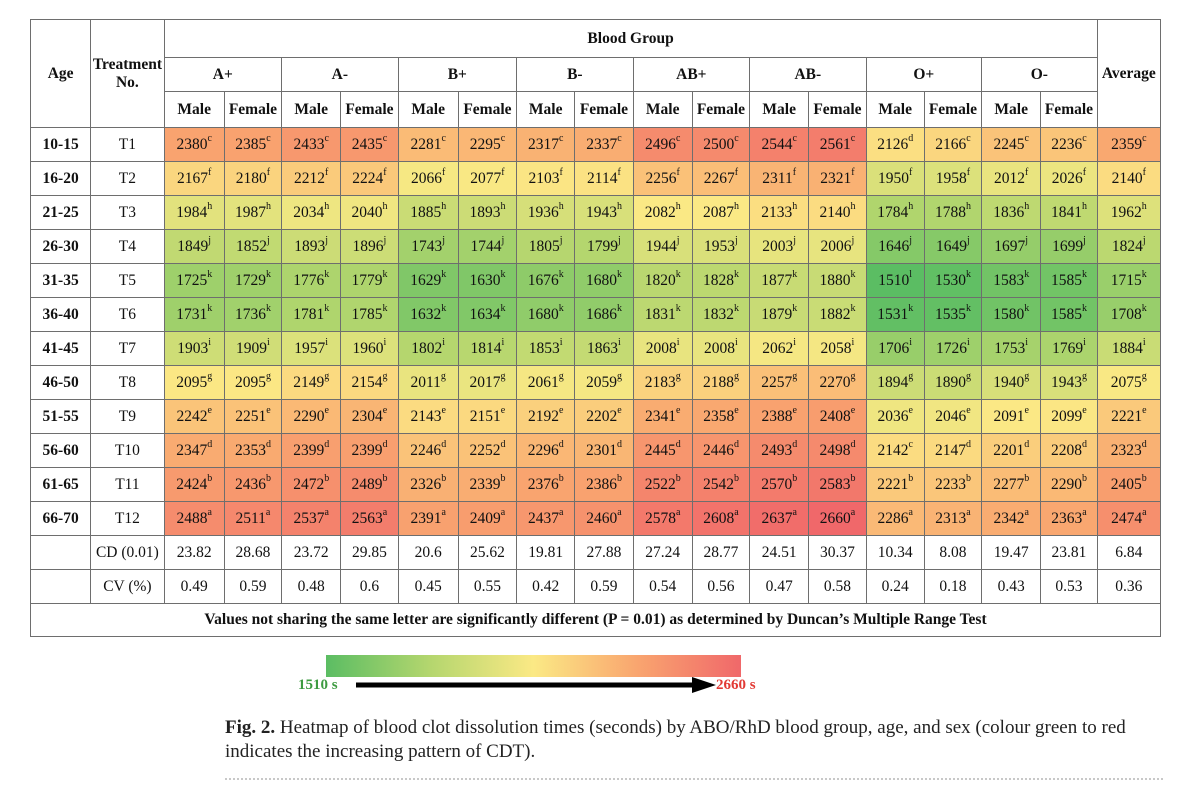 Image resolution: width=1199 pixels, height=790 pixels. Describe the element at coordinates (720, 246) in the screenshot. I see `cell-value: 1953` at that location.